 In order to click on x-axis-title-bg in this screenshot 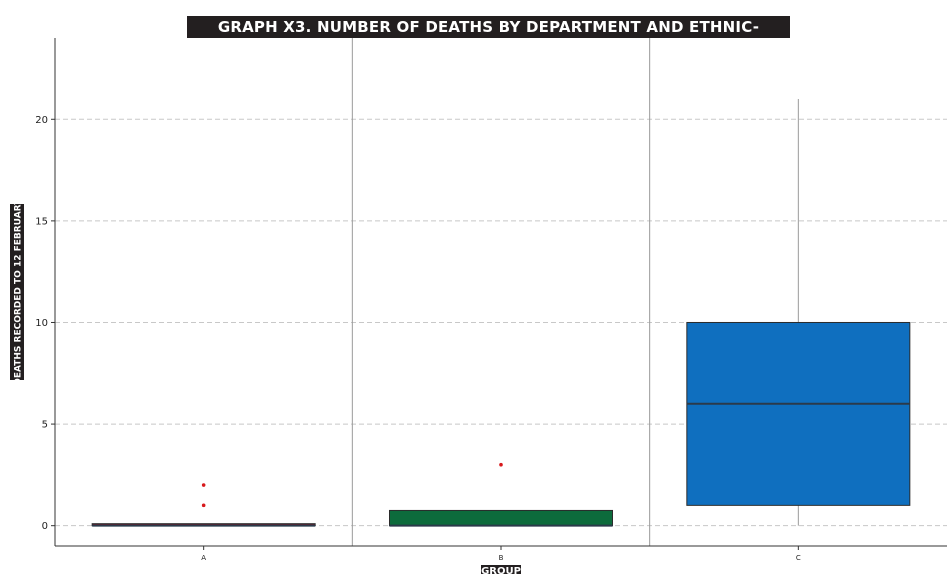, I will do `click(501, 569)`.